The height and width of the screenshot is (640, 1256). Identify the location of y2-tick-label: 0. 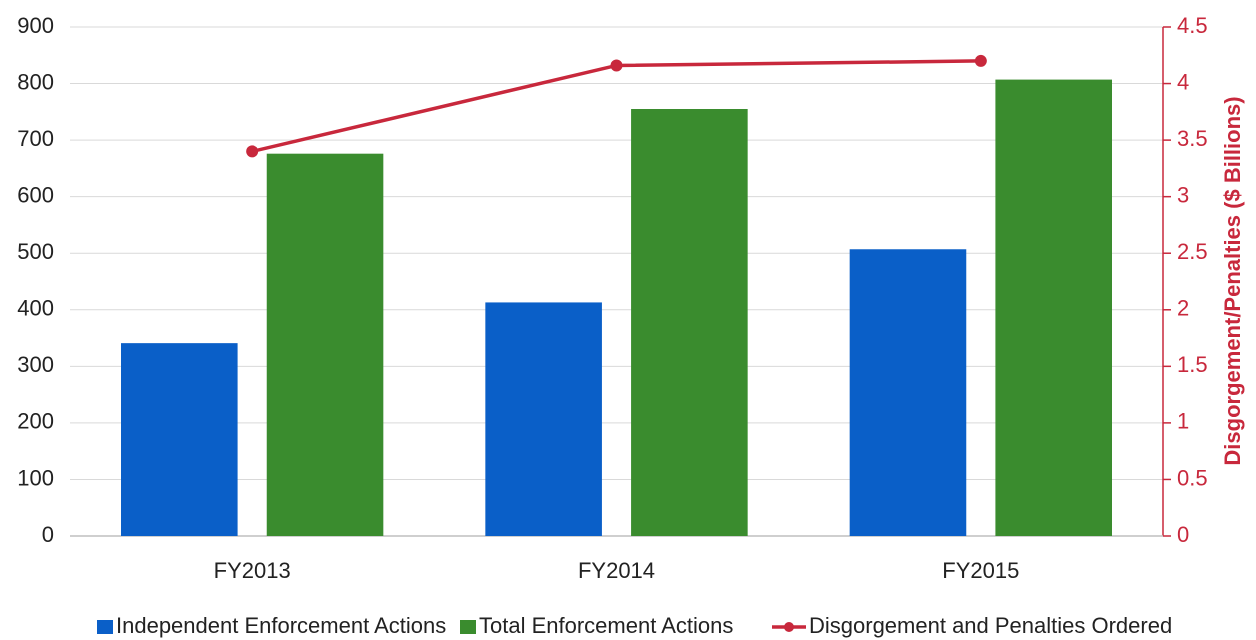
(1183, 534).